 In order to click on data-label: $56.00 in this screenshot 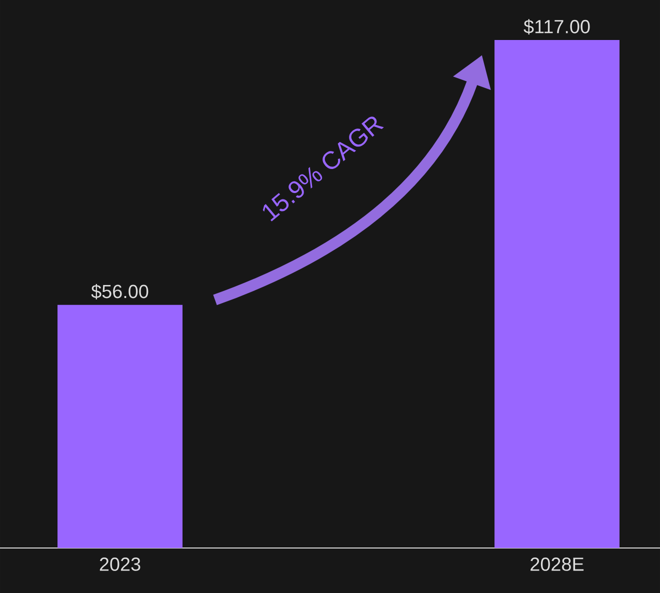, I will do `click(119, 292)`.